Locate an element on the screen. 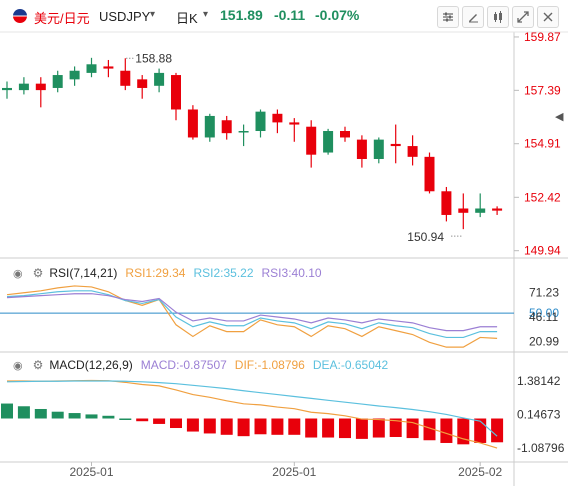 Image resolution: width=568 pixels, height=486 pixels. date-label: 2025-02 is located at coordinates (480, 472).